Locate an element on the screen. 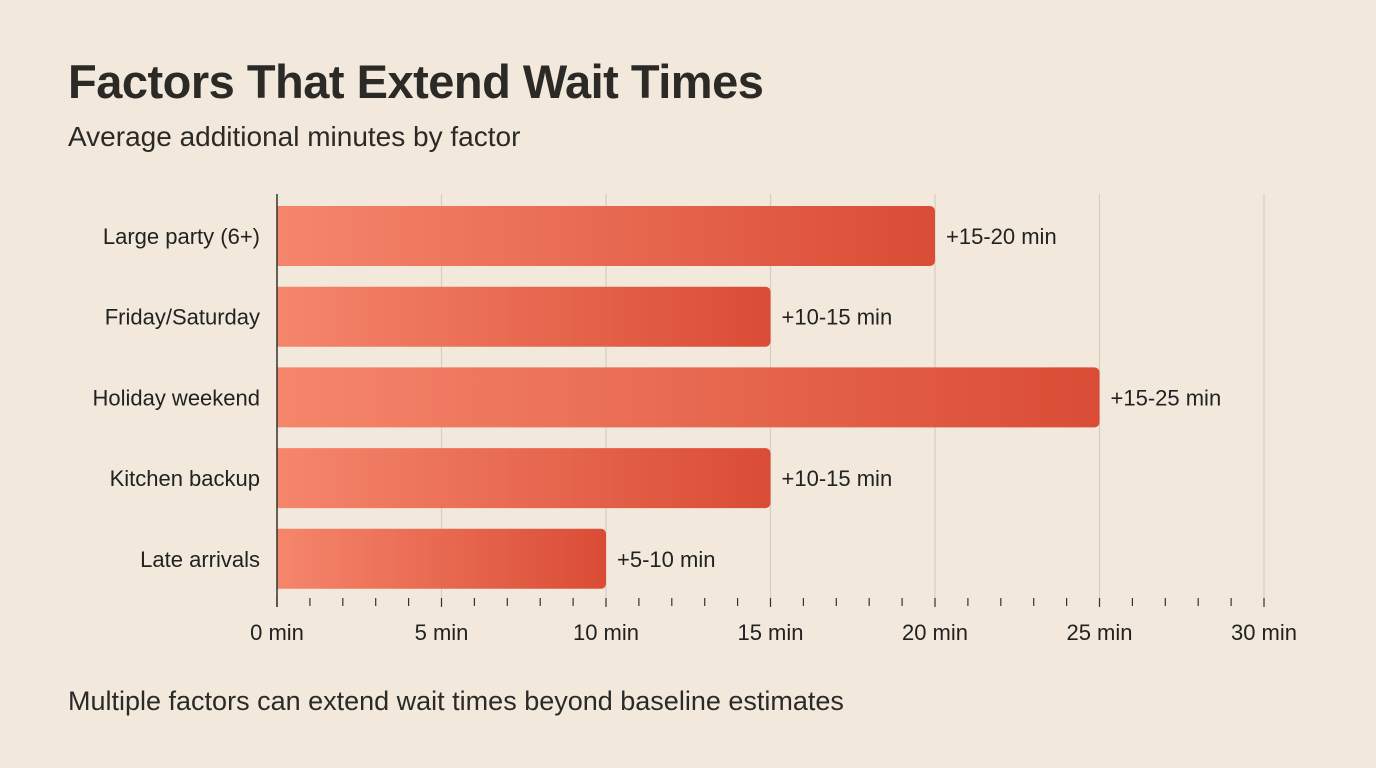  x-tick-label: 20 min is located at coordinates (935, 632).